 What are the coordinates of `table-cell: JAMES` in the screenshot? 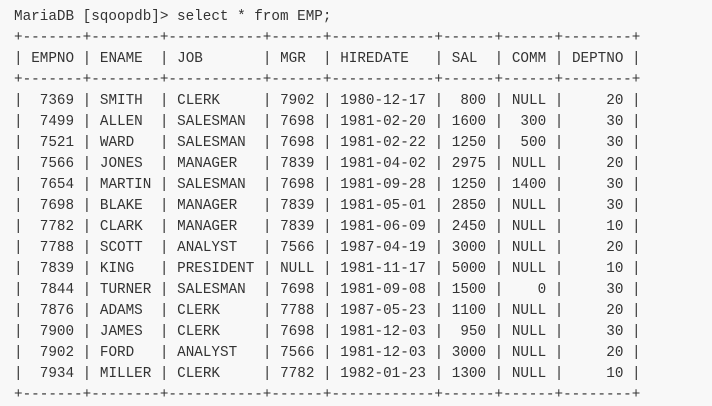 It's located at (121, 332).